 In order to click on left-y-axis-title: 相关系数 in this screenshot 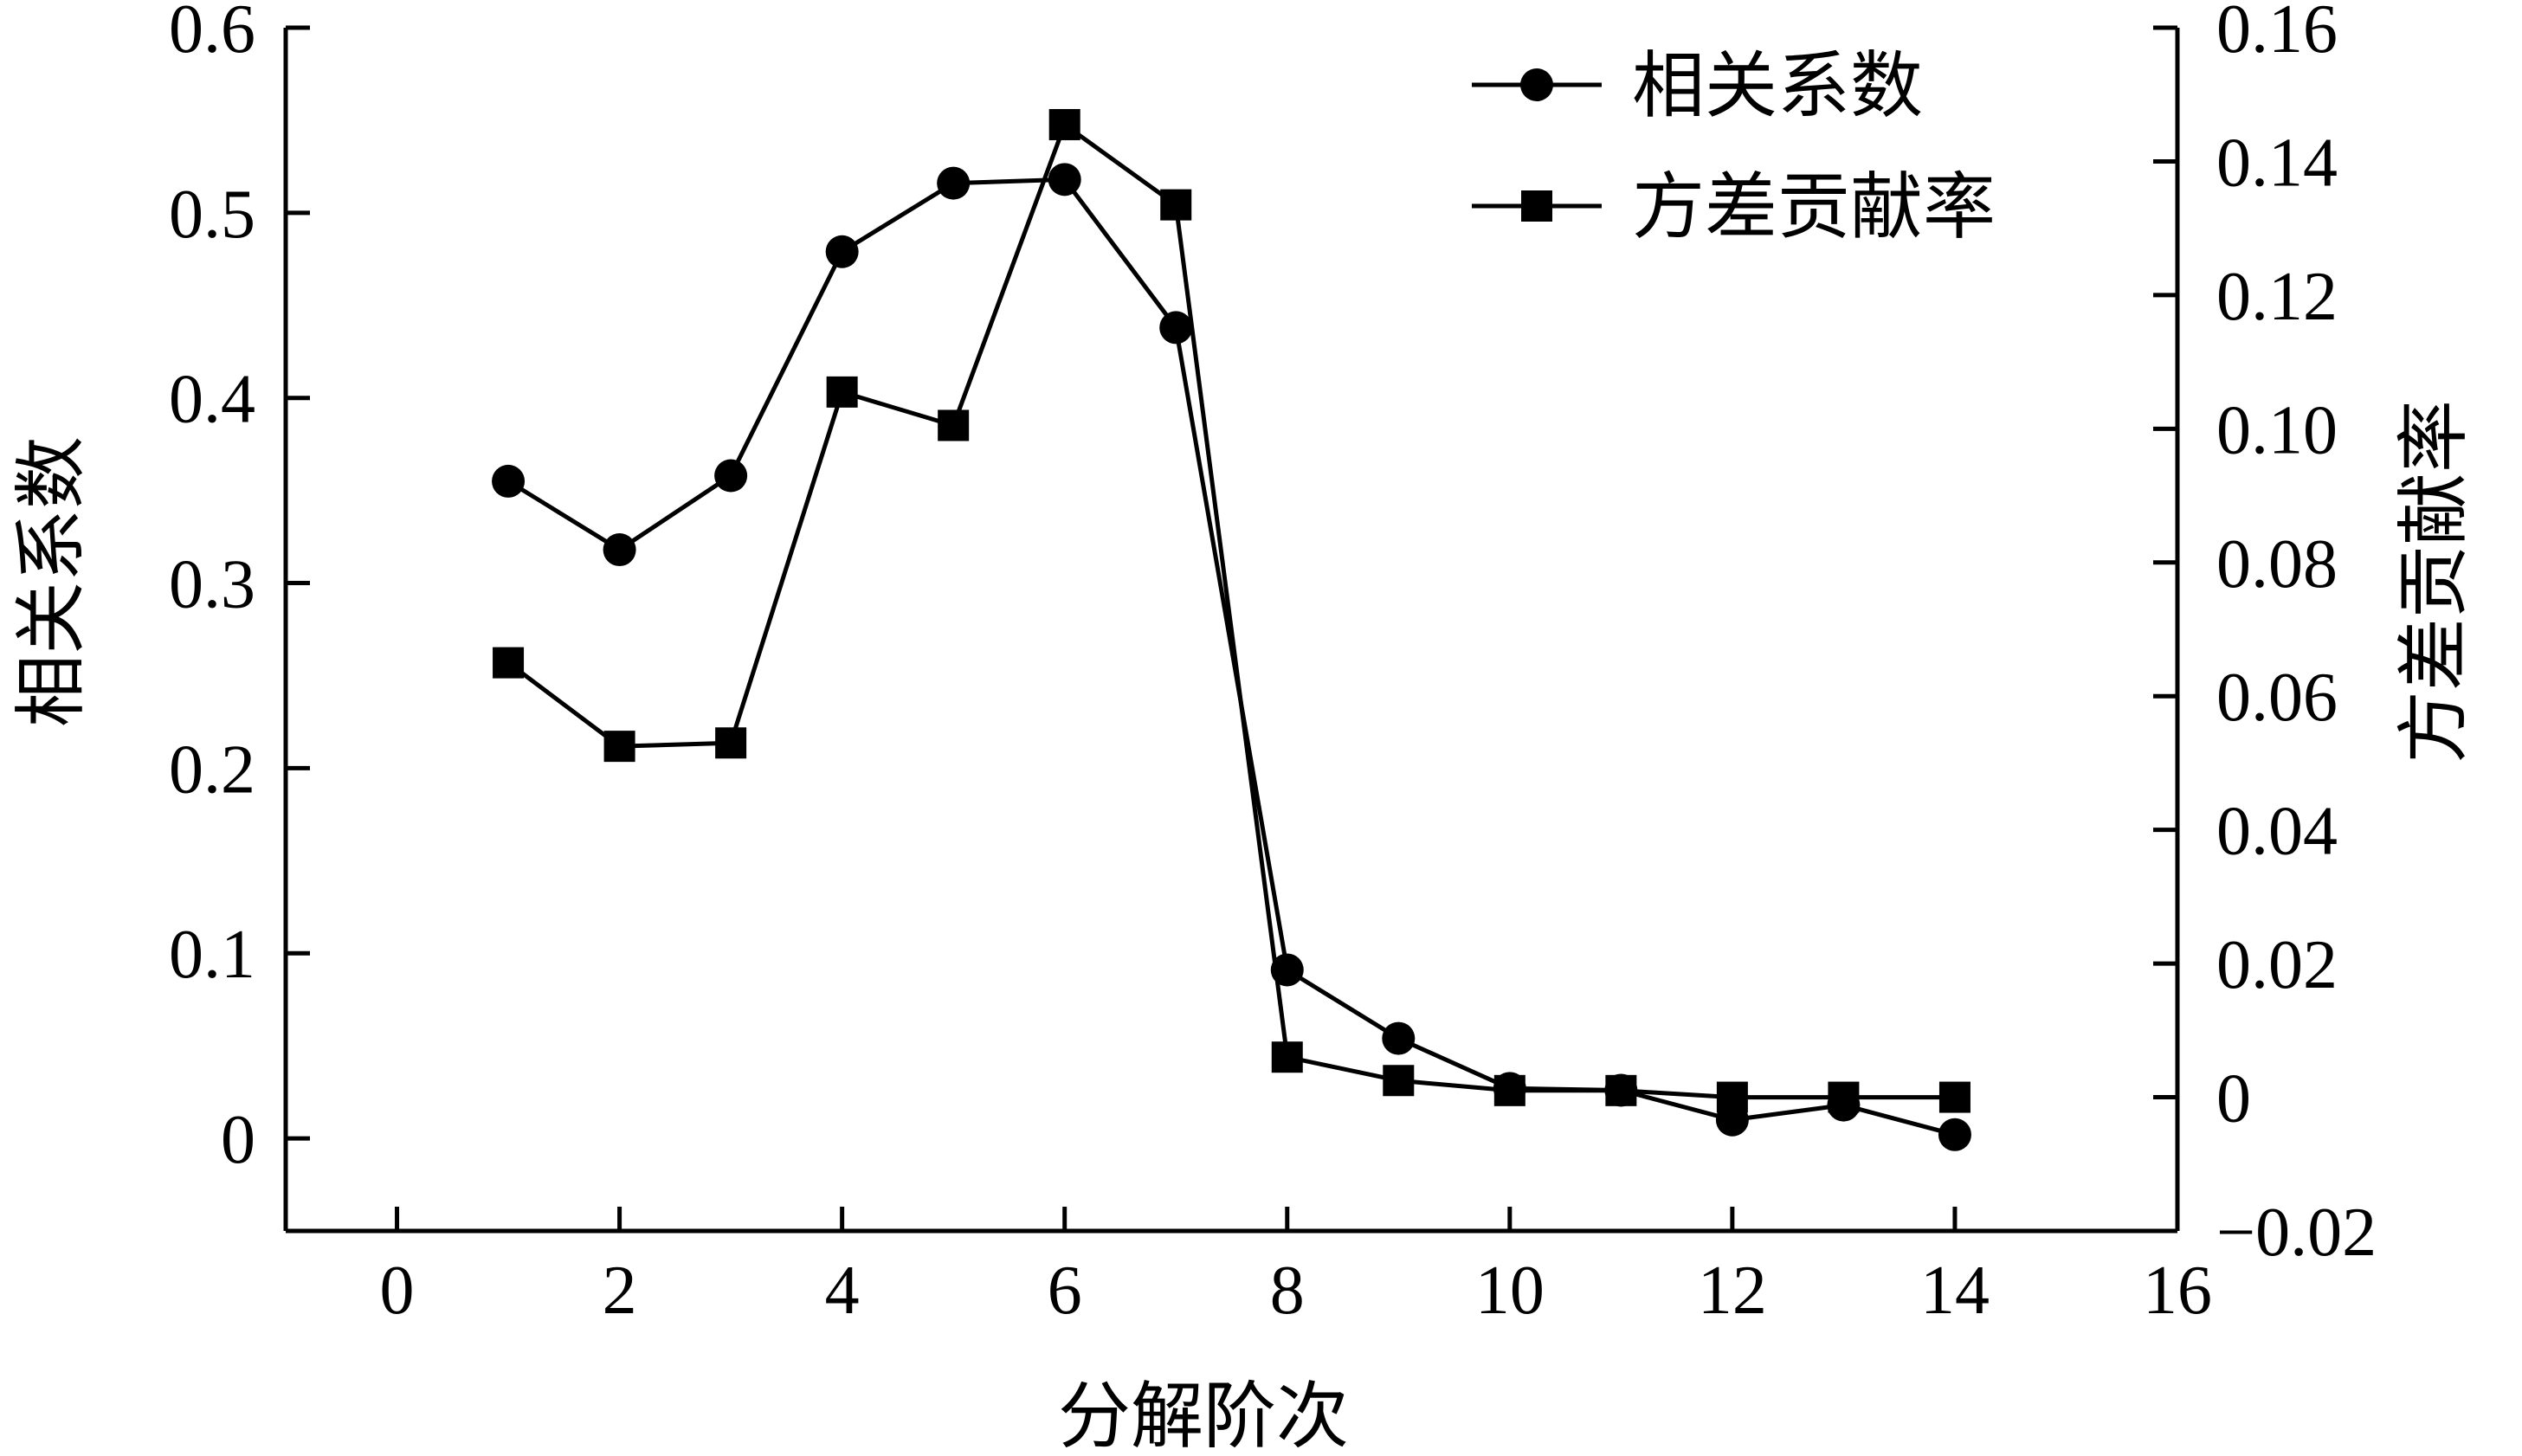, I will do `click(51, 581)`.